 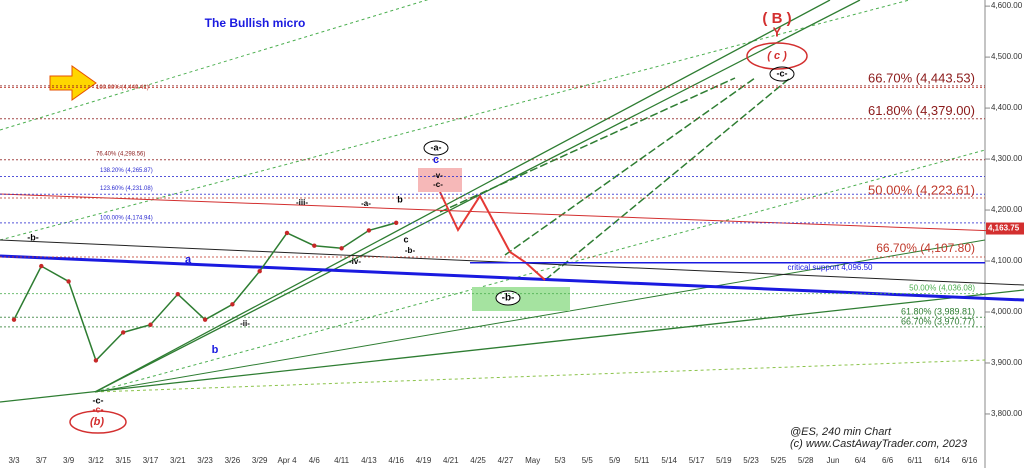 I want to click on x-tick-label: 3/9, so click(x=69, y=460).